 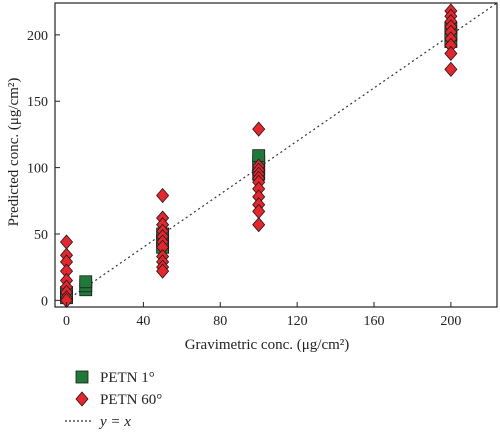 I want to click on x-tick-label: 40, so click(x=143, y=321).